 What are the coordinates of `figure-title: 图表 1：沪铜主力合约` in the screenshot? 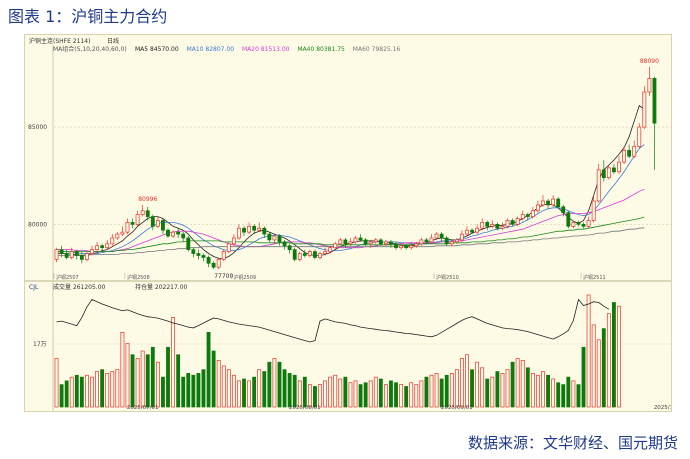 It's located at (88, 16).